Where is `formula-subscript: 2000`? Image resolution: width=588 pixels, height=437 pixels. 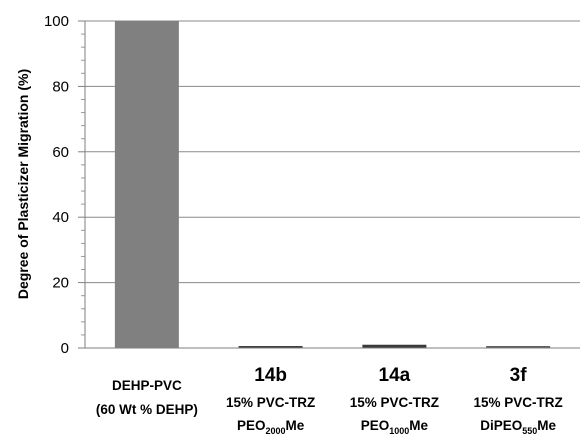
formula-subscript: 2000 is located at coordinates (275, 431).